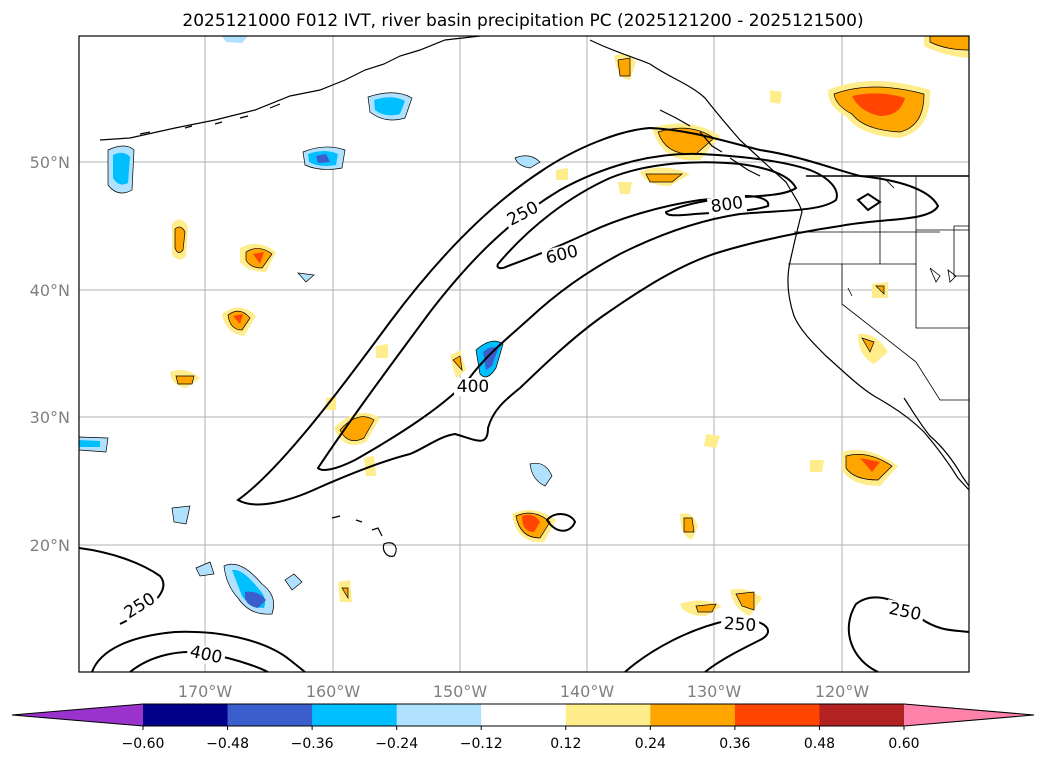 The width and height of the screenshot is (1047, 765). What do you see at coordinates (908, 634) in the screenshot?
I see `contour-ivt-250-se-b` at bounding box center [908, 634].